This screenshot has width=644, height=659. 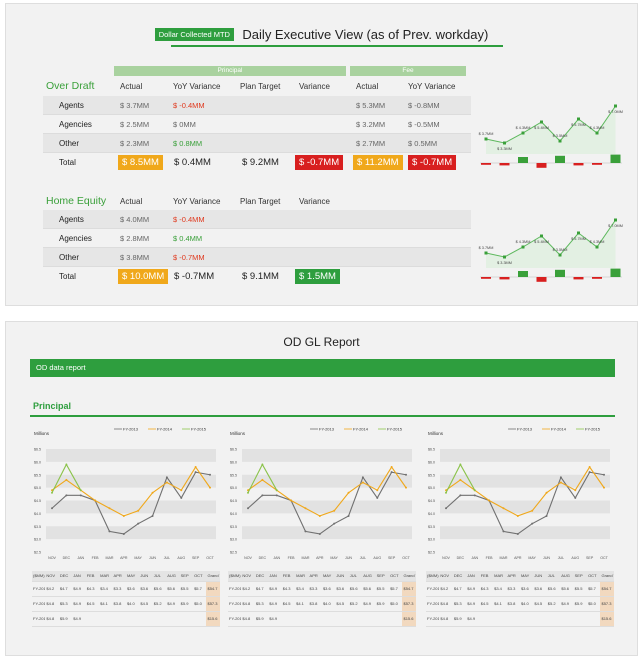 What do you see at coordinates (159, 604) in the screenshot?
I see `table-cell: $5.2` at bounding box center [159, 604].